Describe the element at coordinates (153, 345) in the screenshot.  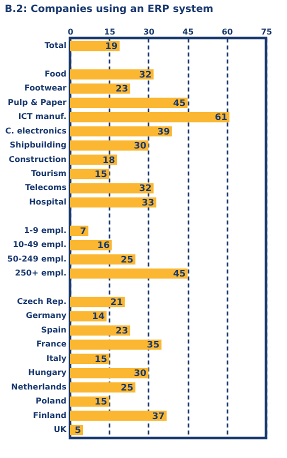
I see `data-label: 35` at that location.